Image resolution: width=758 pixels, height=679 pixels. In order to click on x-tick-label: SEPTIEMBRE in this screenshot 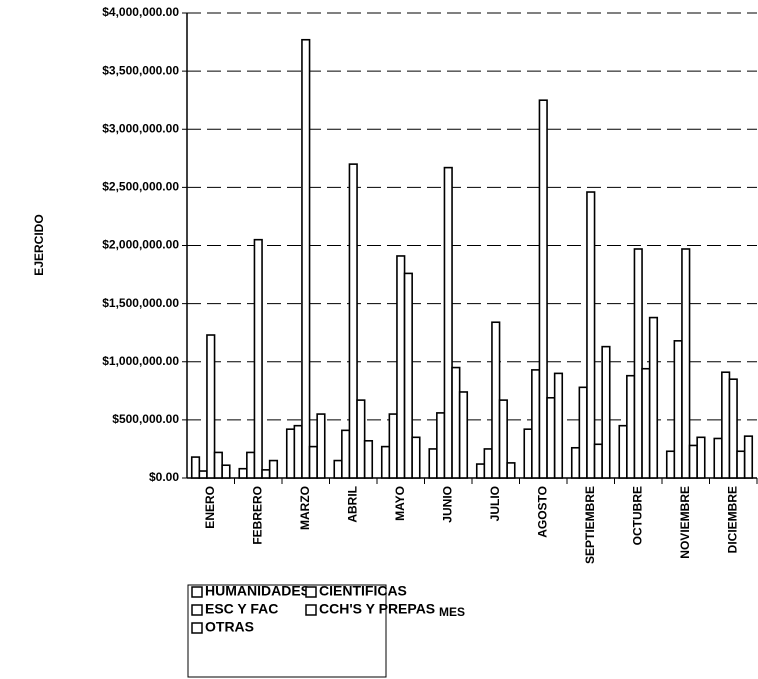, I will do `click(590, 525)`.